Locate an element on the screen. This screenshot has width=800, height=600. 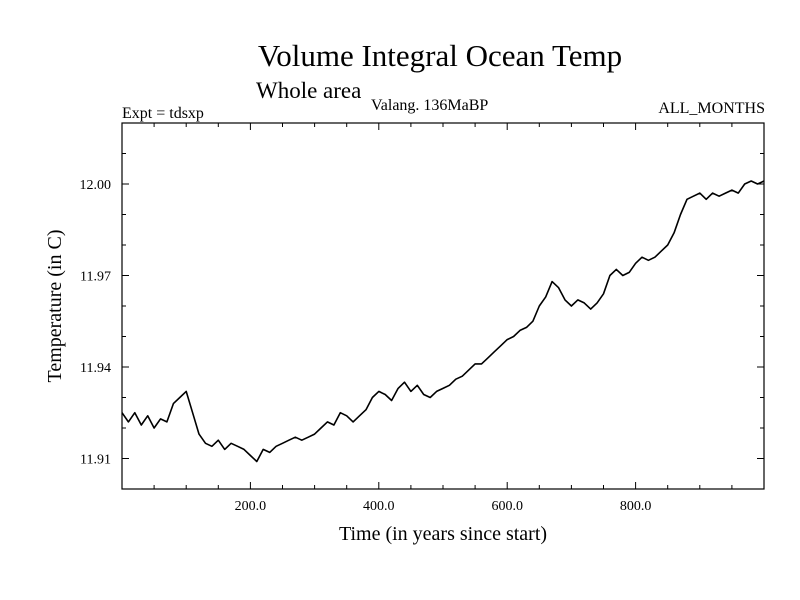
y-axis-label: Temperature (in C) is located at coordinates (55, 306).